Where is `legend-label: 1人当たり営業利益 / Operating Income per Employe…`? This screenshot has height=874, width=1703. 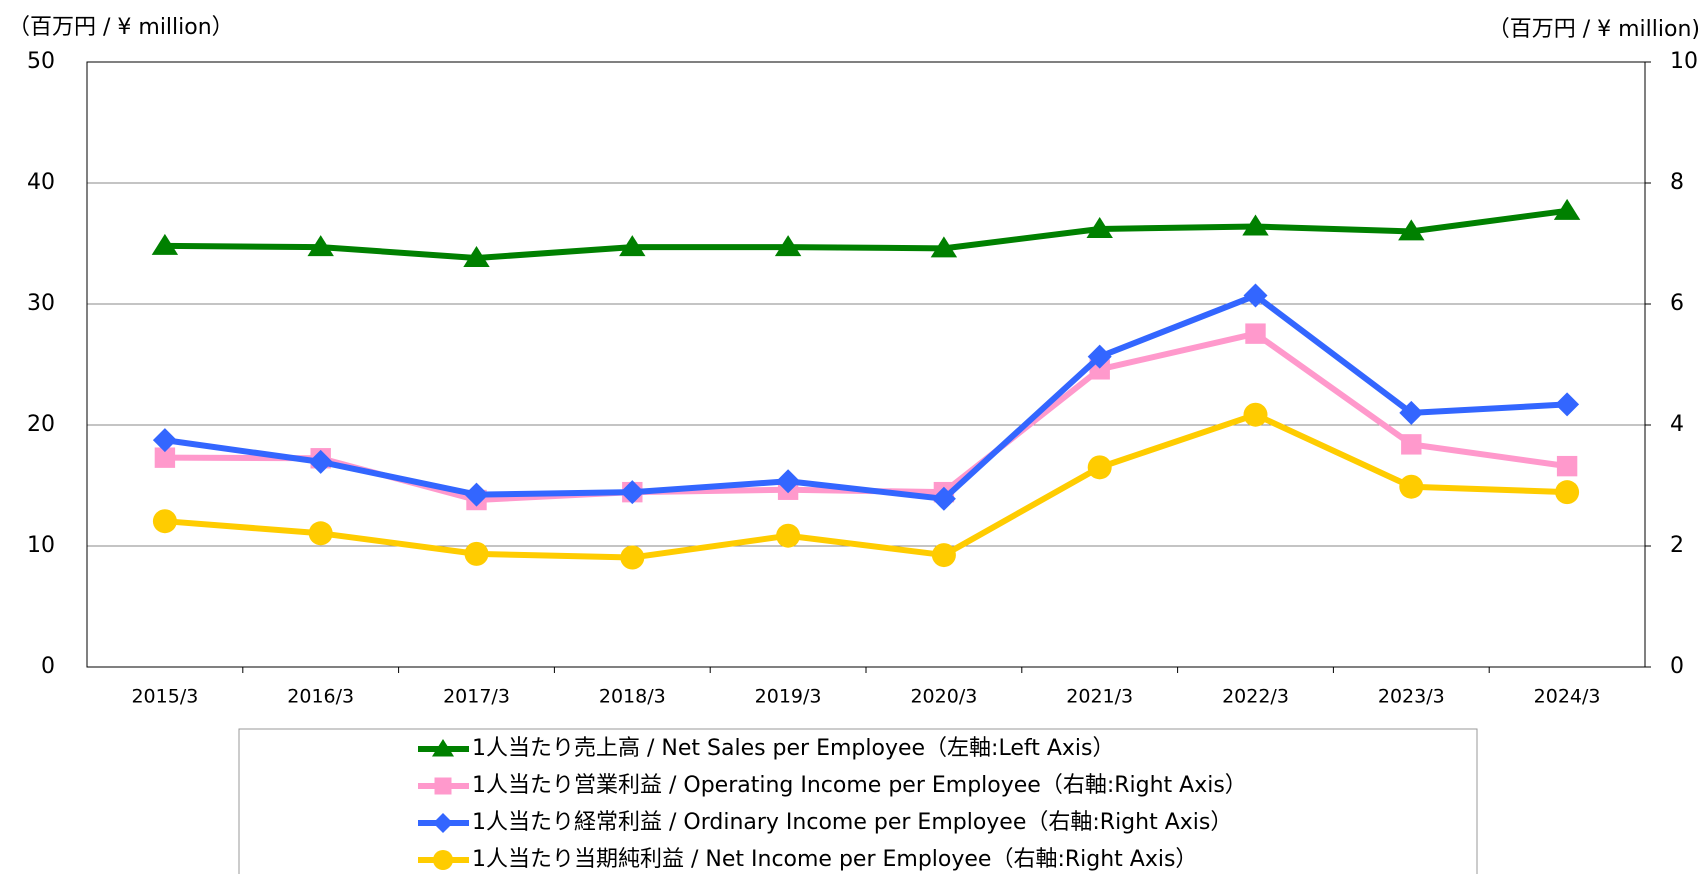
legend-label: 1人当たり営業利益 / Operating Income per Employe… is located at coordinates (859, 785).